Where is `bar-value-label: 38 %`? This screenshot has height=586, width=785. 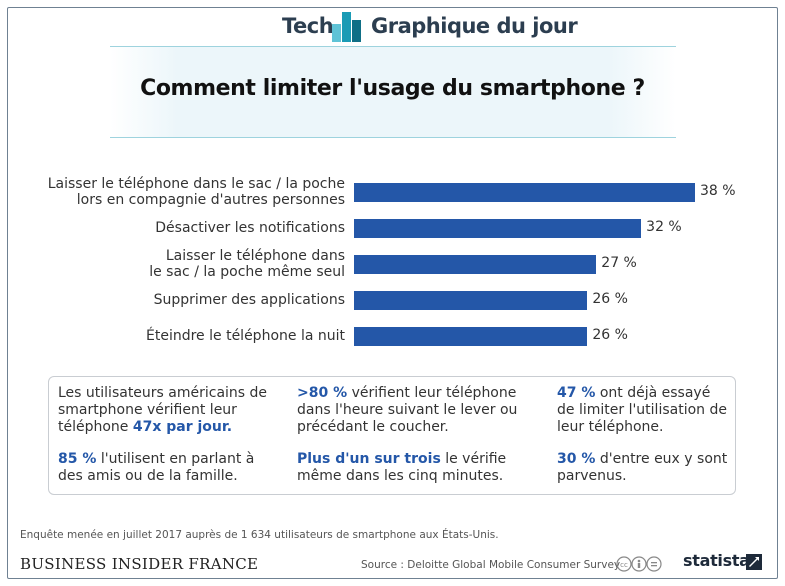
bar-value-label: 38 % is located at coordinates (718, 191).